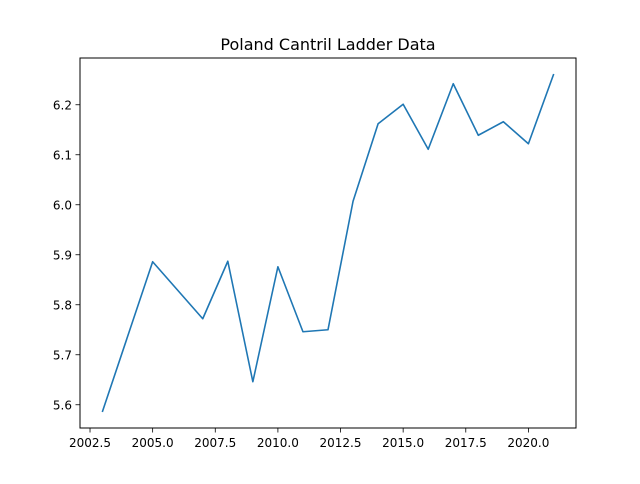 The width and height of the screenshot is (640, 484). I want to click on y-tick-label: 5.9, so click(62, 255).